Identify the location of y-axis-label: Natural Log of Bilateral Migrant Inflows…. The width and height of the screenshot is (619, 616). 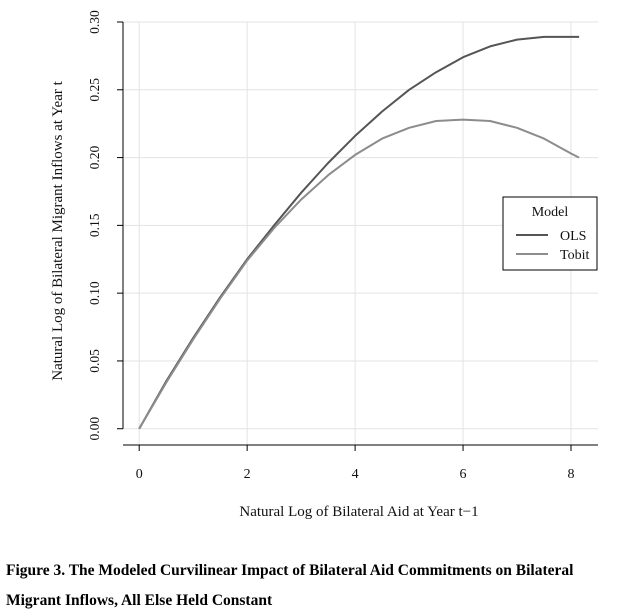
(58, 230).